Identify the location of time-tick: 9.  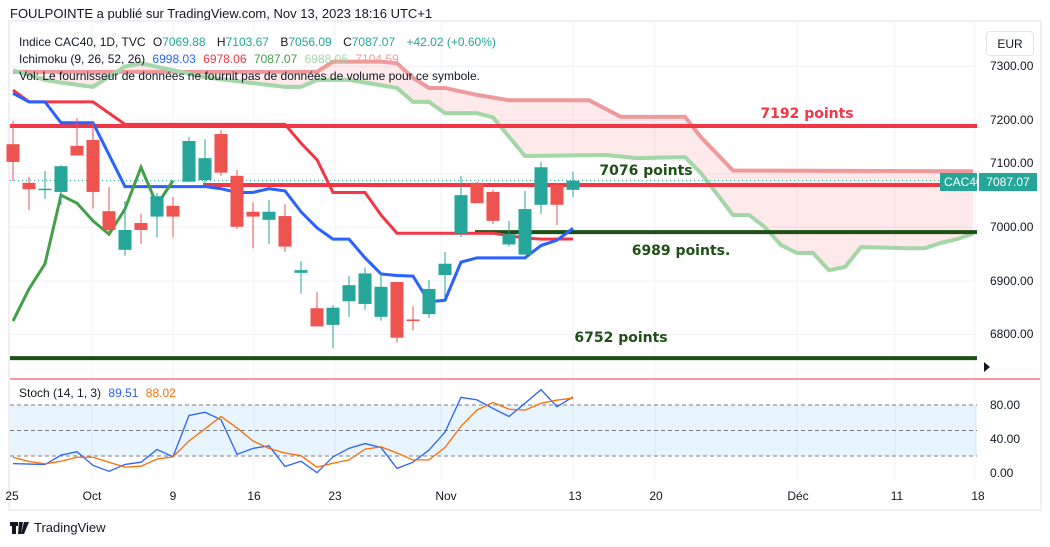
(173, 496).